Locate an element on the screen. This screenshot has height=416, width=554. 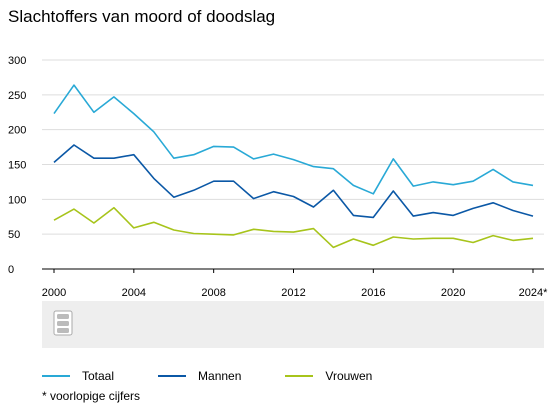
legend-item-mannen: Mannen is located at coordinates (199, 376).